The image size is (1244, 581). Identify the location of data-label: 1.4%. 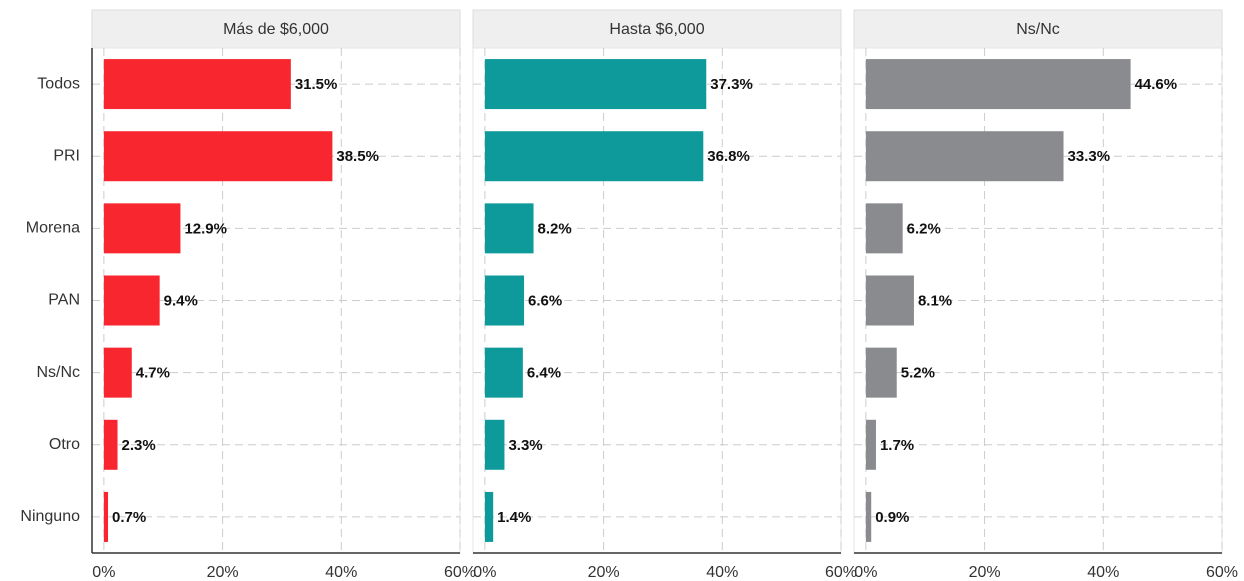
(514, 517).